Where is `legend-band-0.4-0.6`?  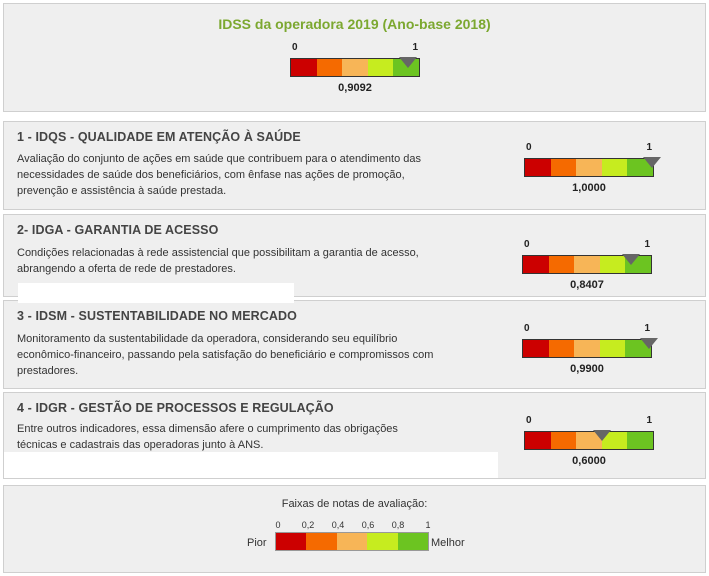 legend-band-0.4-0.6 is located at coordinates (352, 541).